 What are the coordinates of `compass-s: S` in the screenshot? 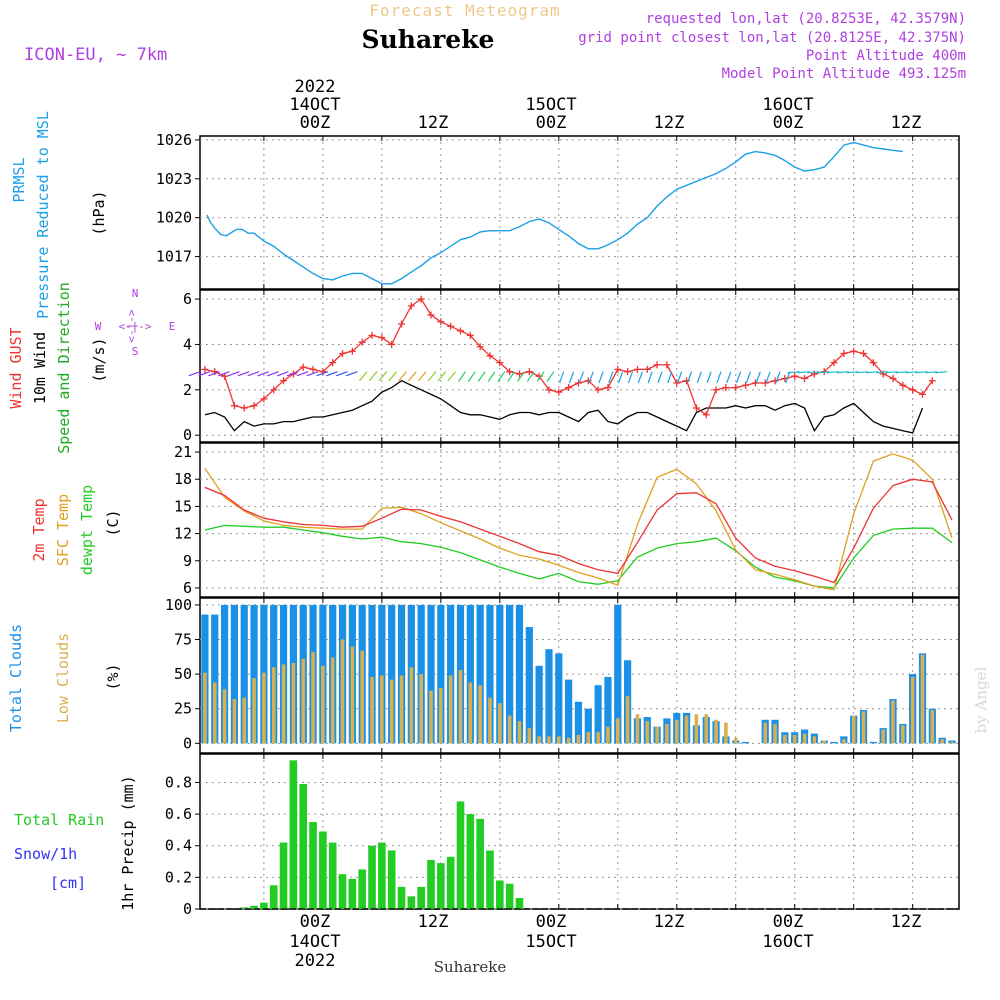 It's located at (135, 351).